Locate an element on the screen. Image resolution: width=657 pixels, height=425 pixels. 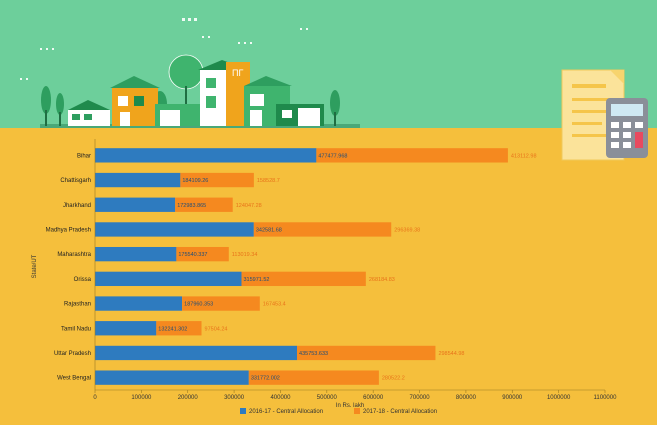
bar-2016-17-orissa is located at coordinates (168, 279).